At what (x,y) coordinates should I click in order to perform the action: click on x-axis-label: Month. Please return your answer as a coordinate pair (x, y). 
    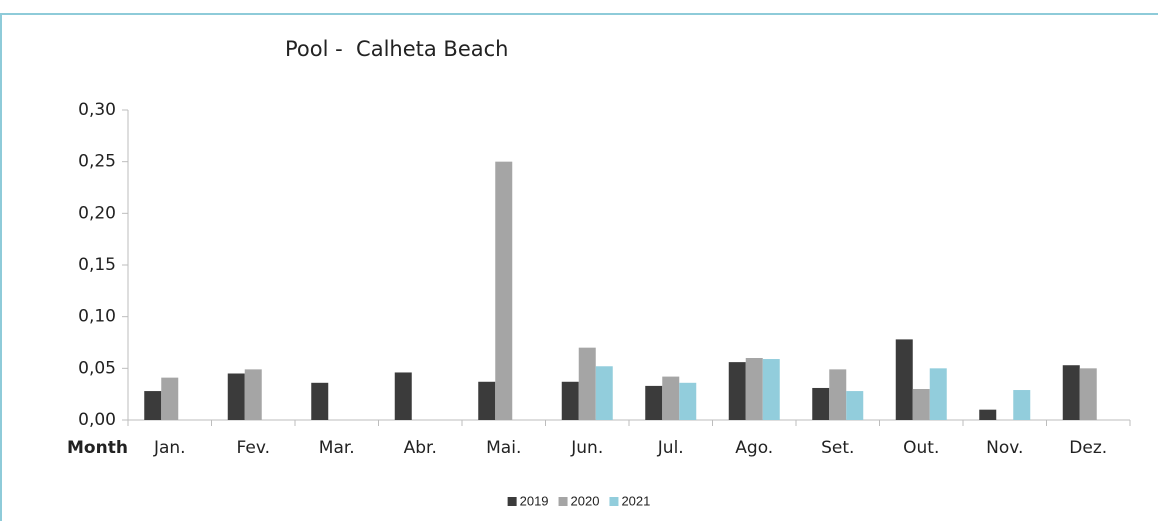
    Looking at the image, I should click on (97, 448).